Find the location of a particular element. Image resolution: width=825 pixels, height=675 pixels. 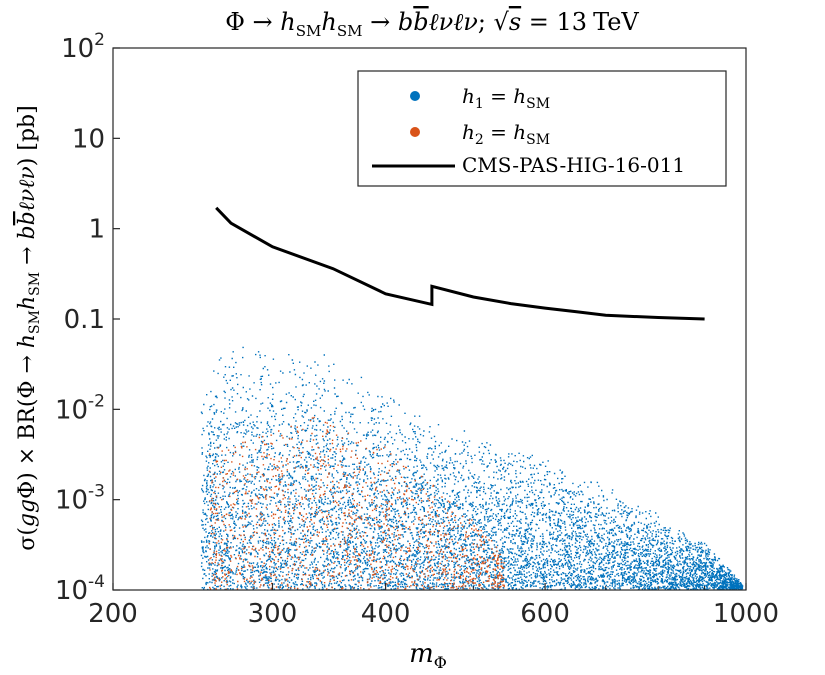

title-lhs: Φ → is located at coordinates (252, 22).